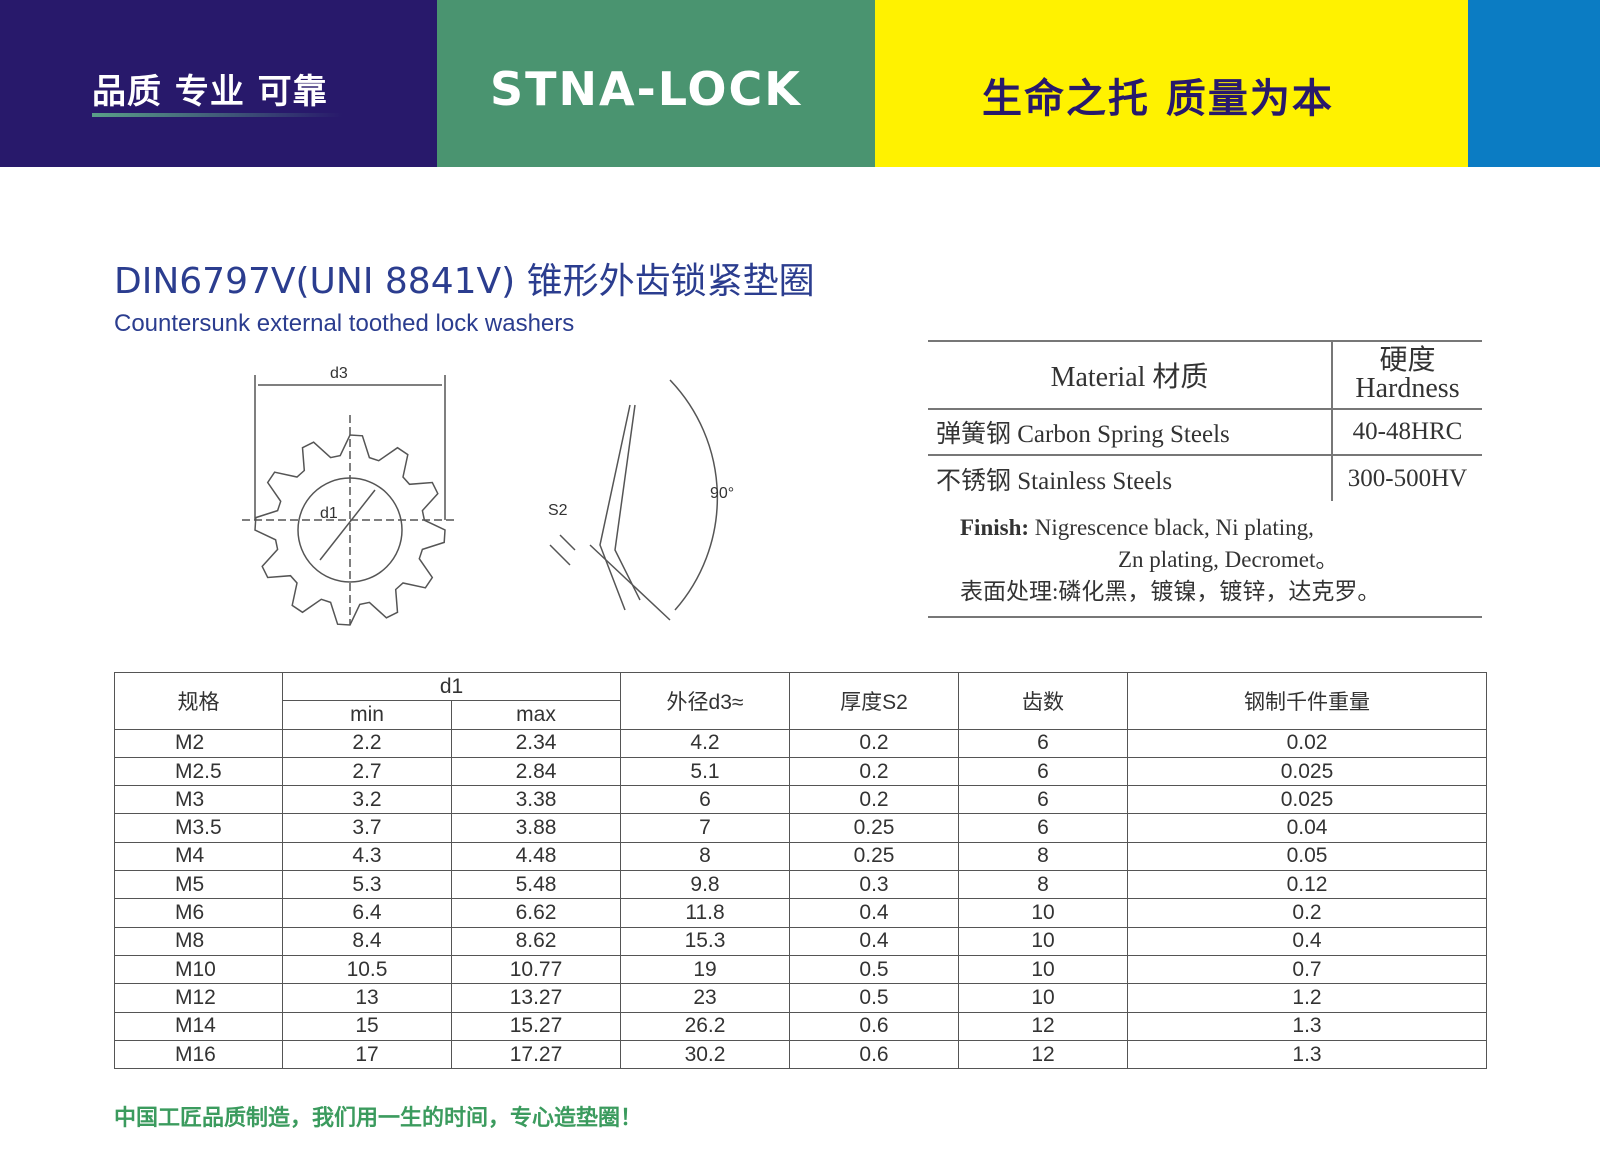 The width and height of the screenshot is (1600, 1160). What do you see at coordinates (694, 495) in the screenshot?
I see `angle-arc` at bounding box center [694, 495].